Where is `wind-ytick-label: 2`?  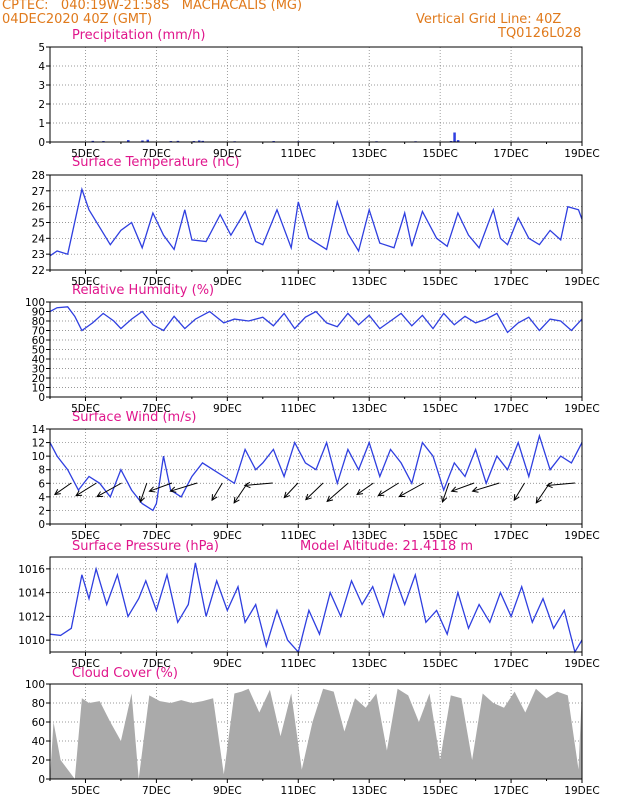
wind-ytick-label: 2 is located at coordinates (41, 511).